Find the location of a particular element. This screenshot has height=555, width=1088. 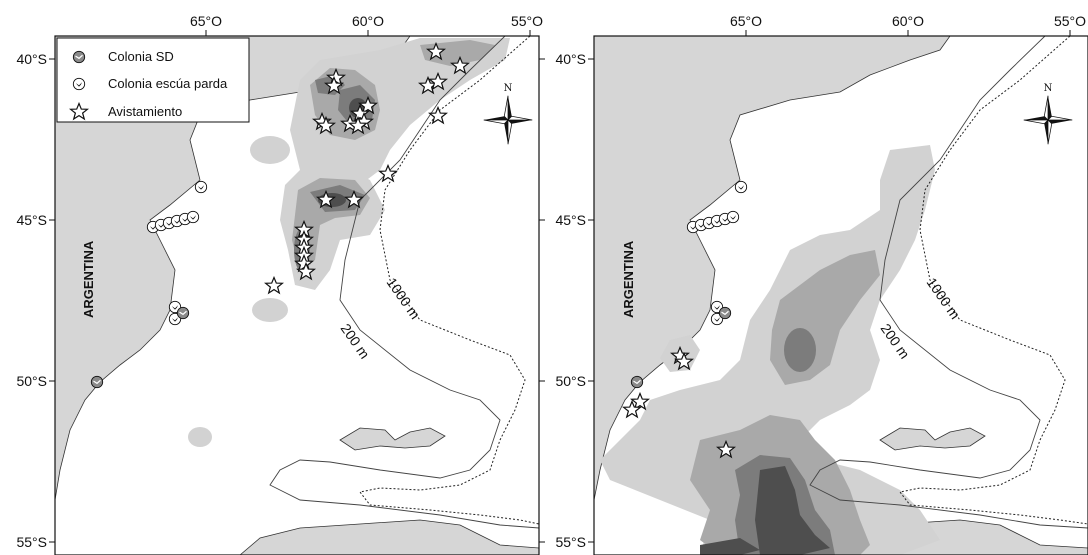

legend-label-colony-sd: Colonia SD is located at coordinates (141, 56).